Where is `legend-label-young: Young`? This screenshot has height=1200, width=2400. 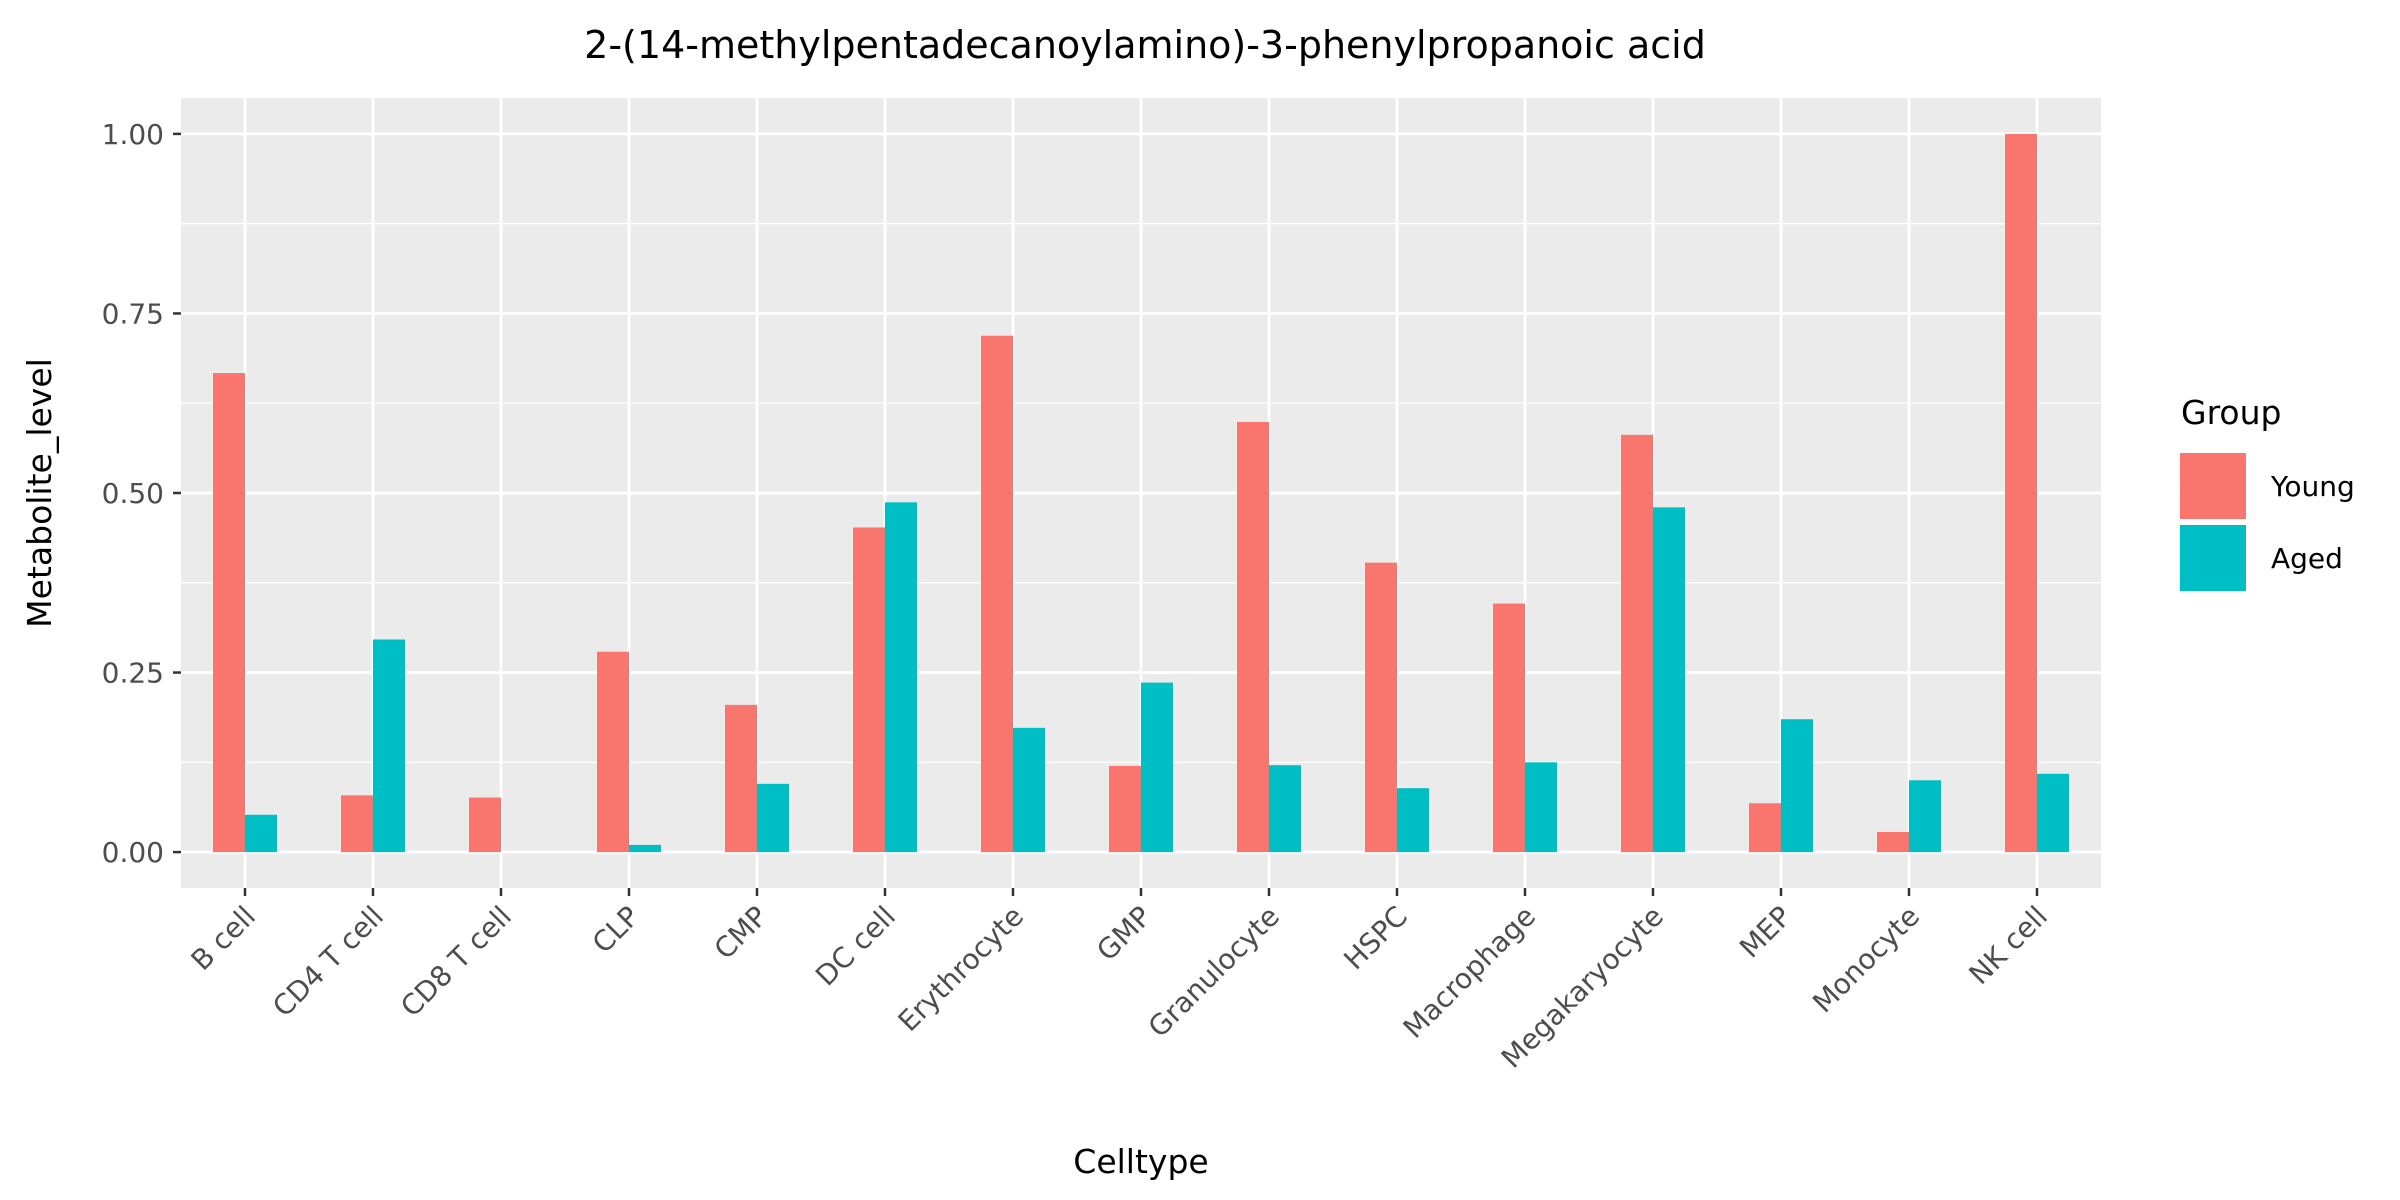 legend-label-young: Young is located at coordinates (2312, 486).